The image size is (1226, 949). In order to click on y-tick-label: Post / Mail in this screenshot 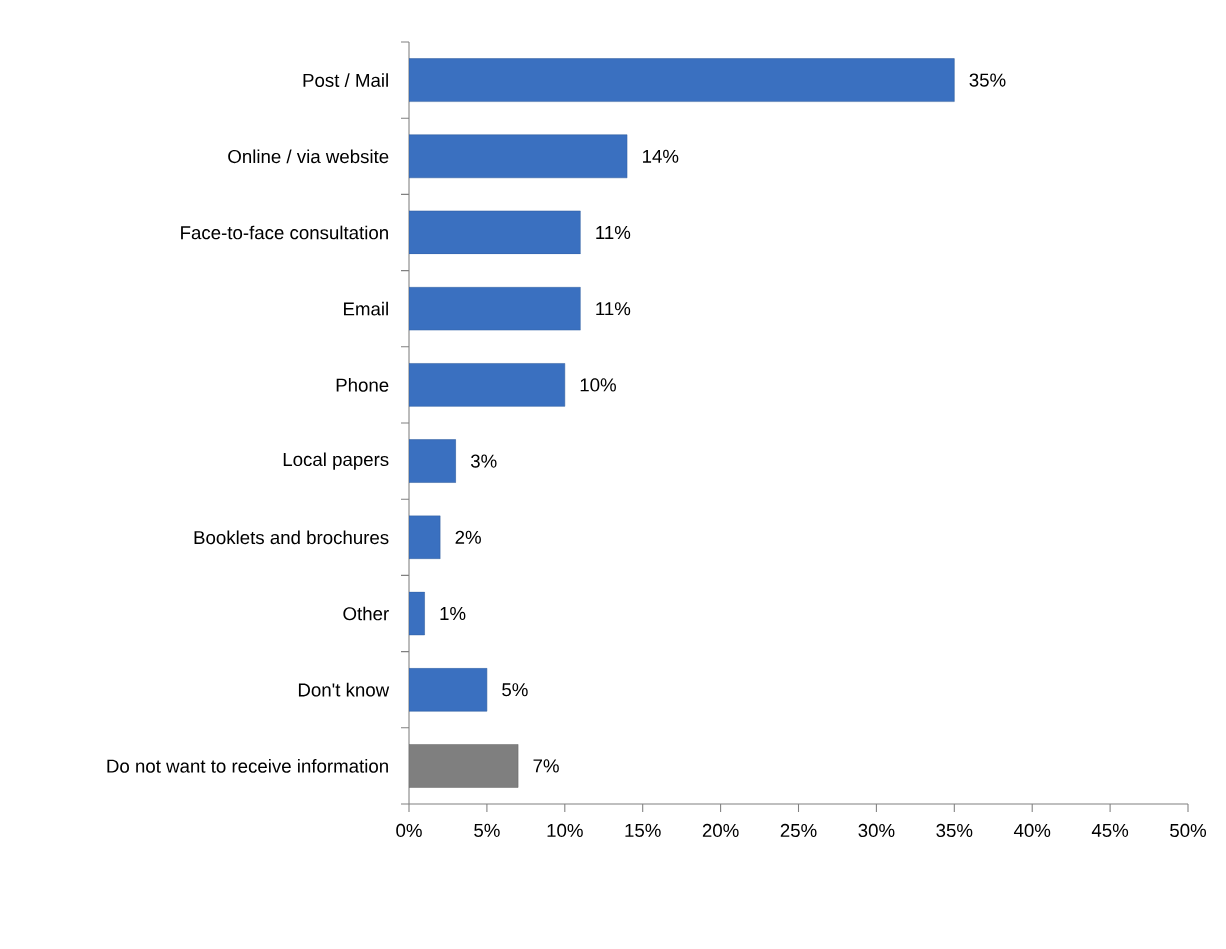, I will do `click(345, 80)`.